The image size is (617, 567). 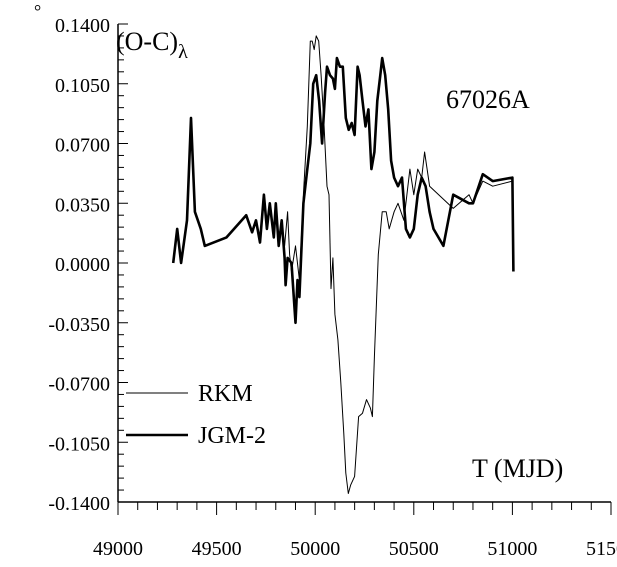 I want to click on y-unit-symbol: °, so click(x=37, y=11).